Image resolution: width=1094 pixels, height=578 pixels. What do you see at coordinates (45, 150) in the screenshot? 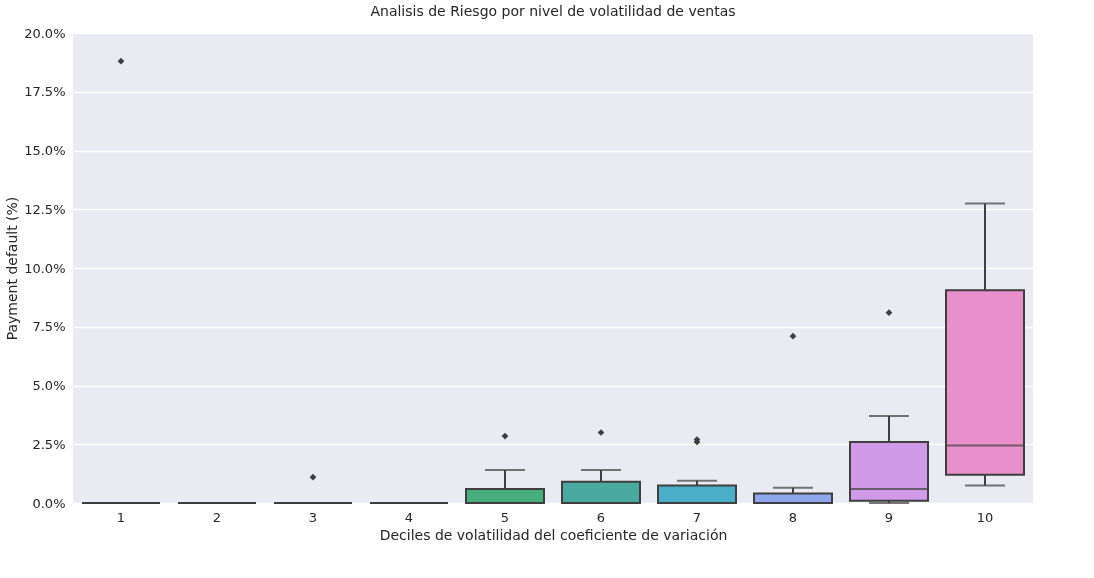
I see `y-tick-label: 15.0%` at bounding box center [45, 150].